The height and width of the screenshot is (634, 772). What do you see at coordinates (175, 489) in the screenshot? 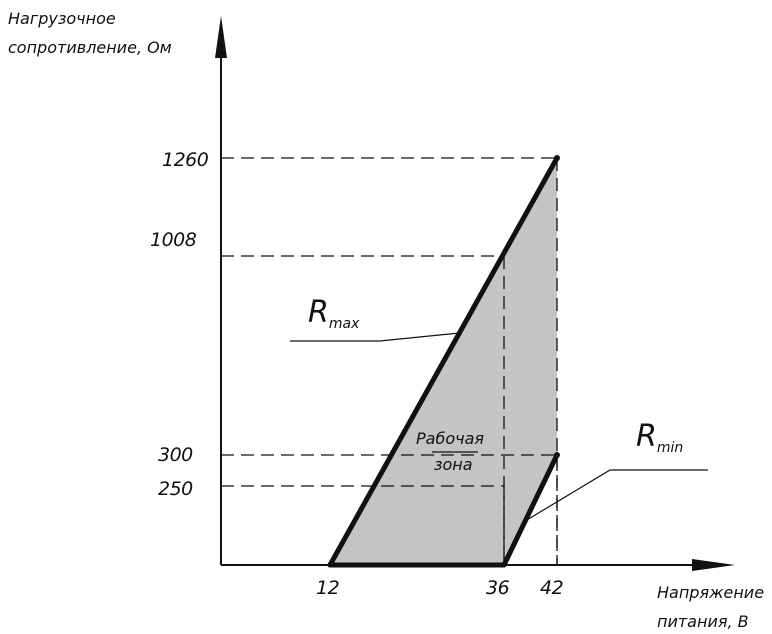
I see `y-tick-label: 250` at bounding box center [175, 489].